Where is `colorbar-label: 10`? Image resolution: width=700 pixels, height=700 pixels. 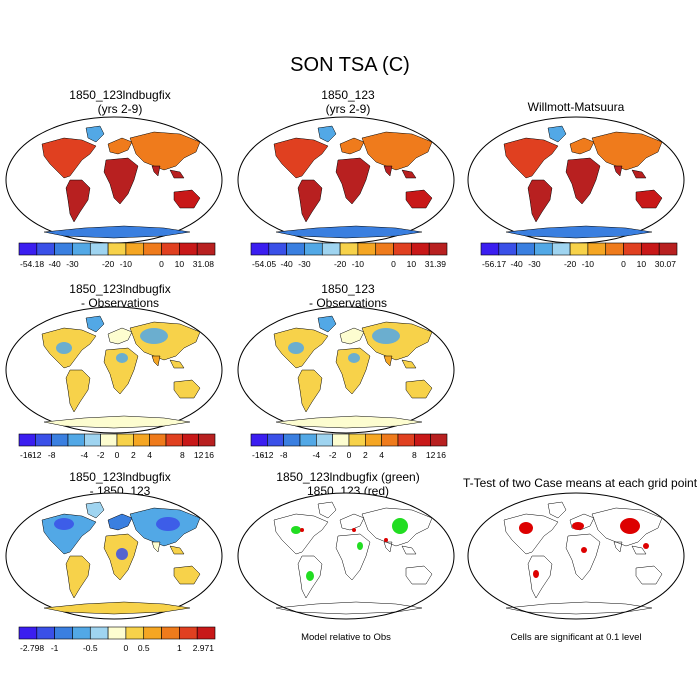
colorbar-label: 10 is located at coordinates (642, 264).